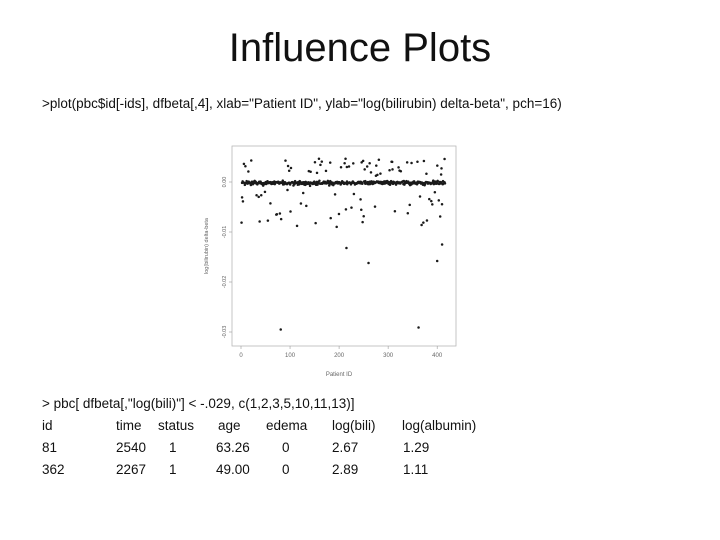 This screenshot has width=720, height=540. Describe the element at coordinates (439, 425) in the screenshot. I see `header-log-albumin: log(albumin)` at that location.